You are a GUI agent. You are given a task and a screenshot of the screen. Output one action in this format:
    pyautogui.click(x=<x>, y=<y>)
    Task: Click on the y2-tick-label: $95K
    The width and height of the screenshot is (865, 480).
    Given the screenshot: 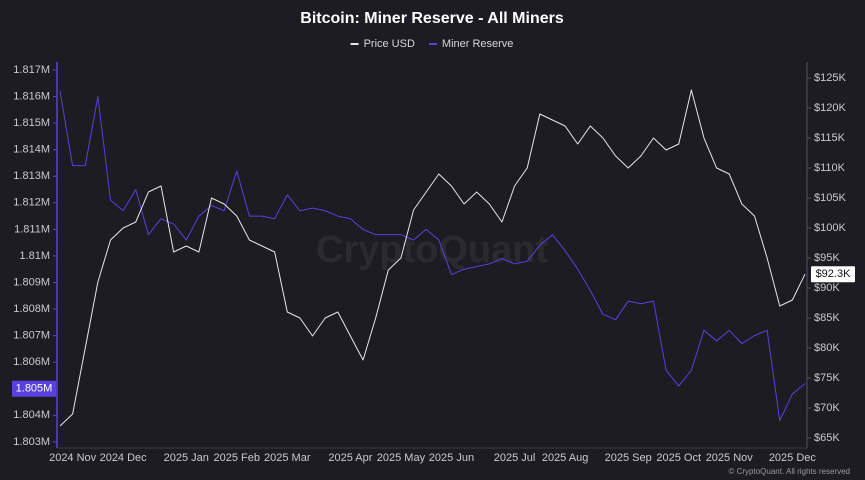 What is the action you would take?
    pyautogui.click(x=827, y=258)
    